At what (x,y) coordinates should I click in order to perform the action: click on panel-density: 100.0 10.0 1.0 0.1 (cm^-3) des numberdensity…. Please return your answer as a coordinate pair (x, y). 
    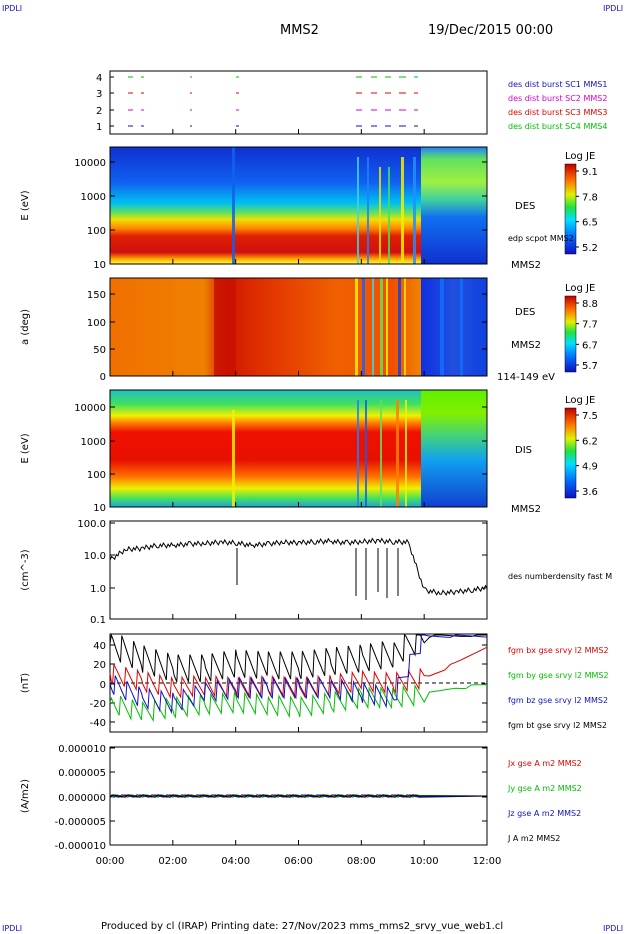
    Looking at the image, I should click on (316, 572).